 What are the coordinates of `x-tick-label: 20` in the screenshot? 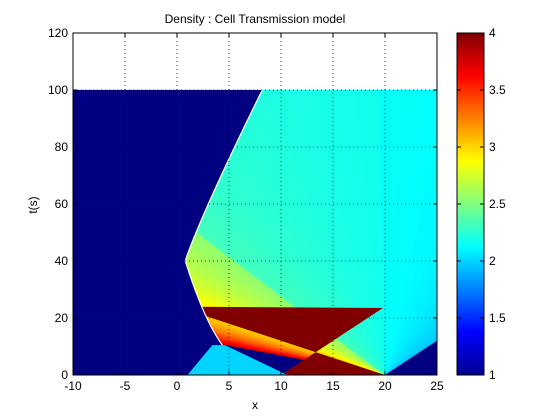 It's located at (385, 386).